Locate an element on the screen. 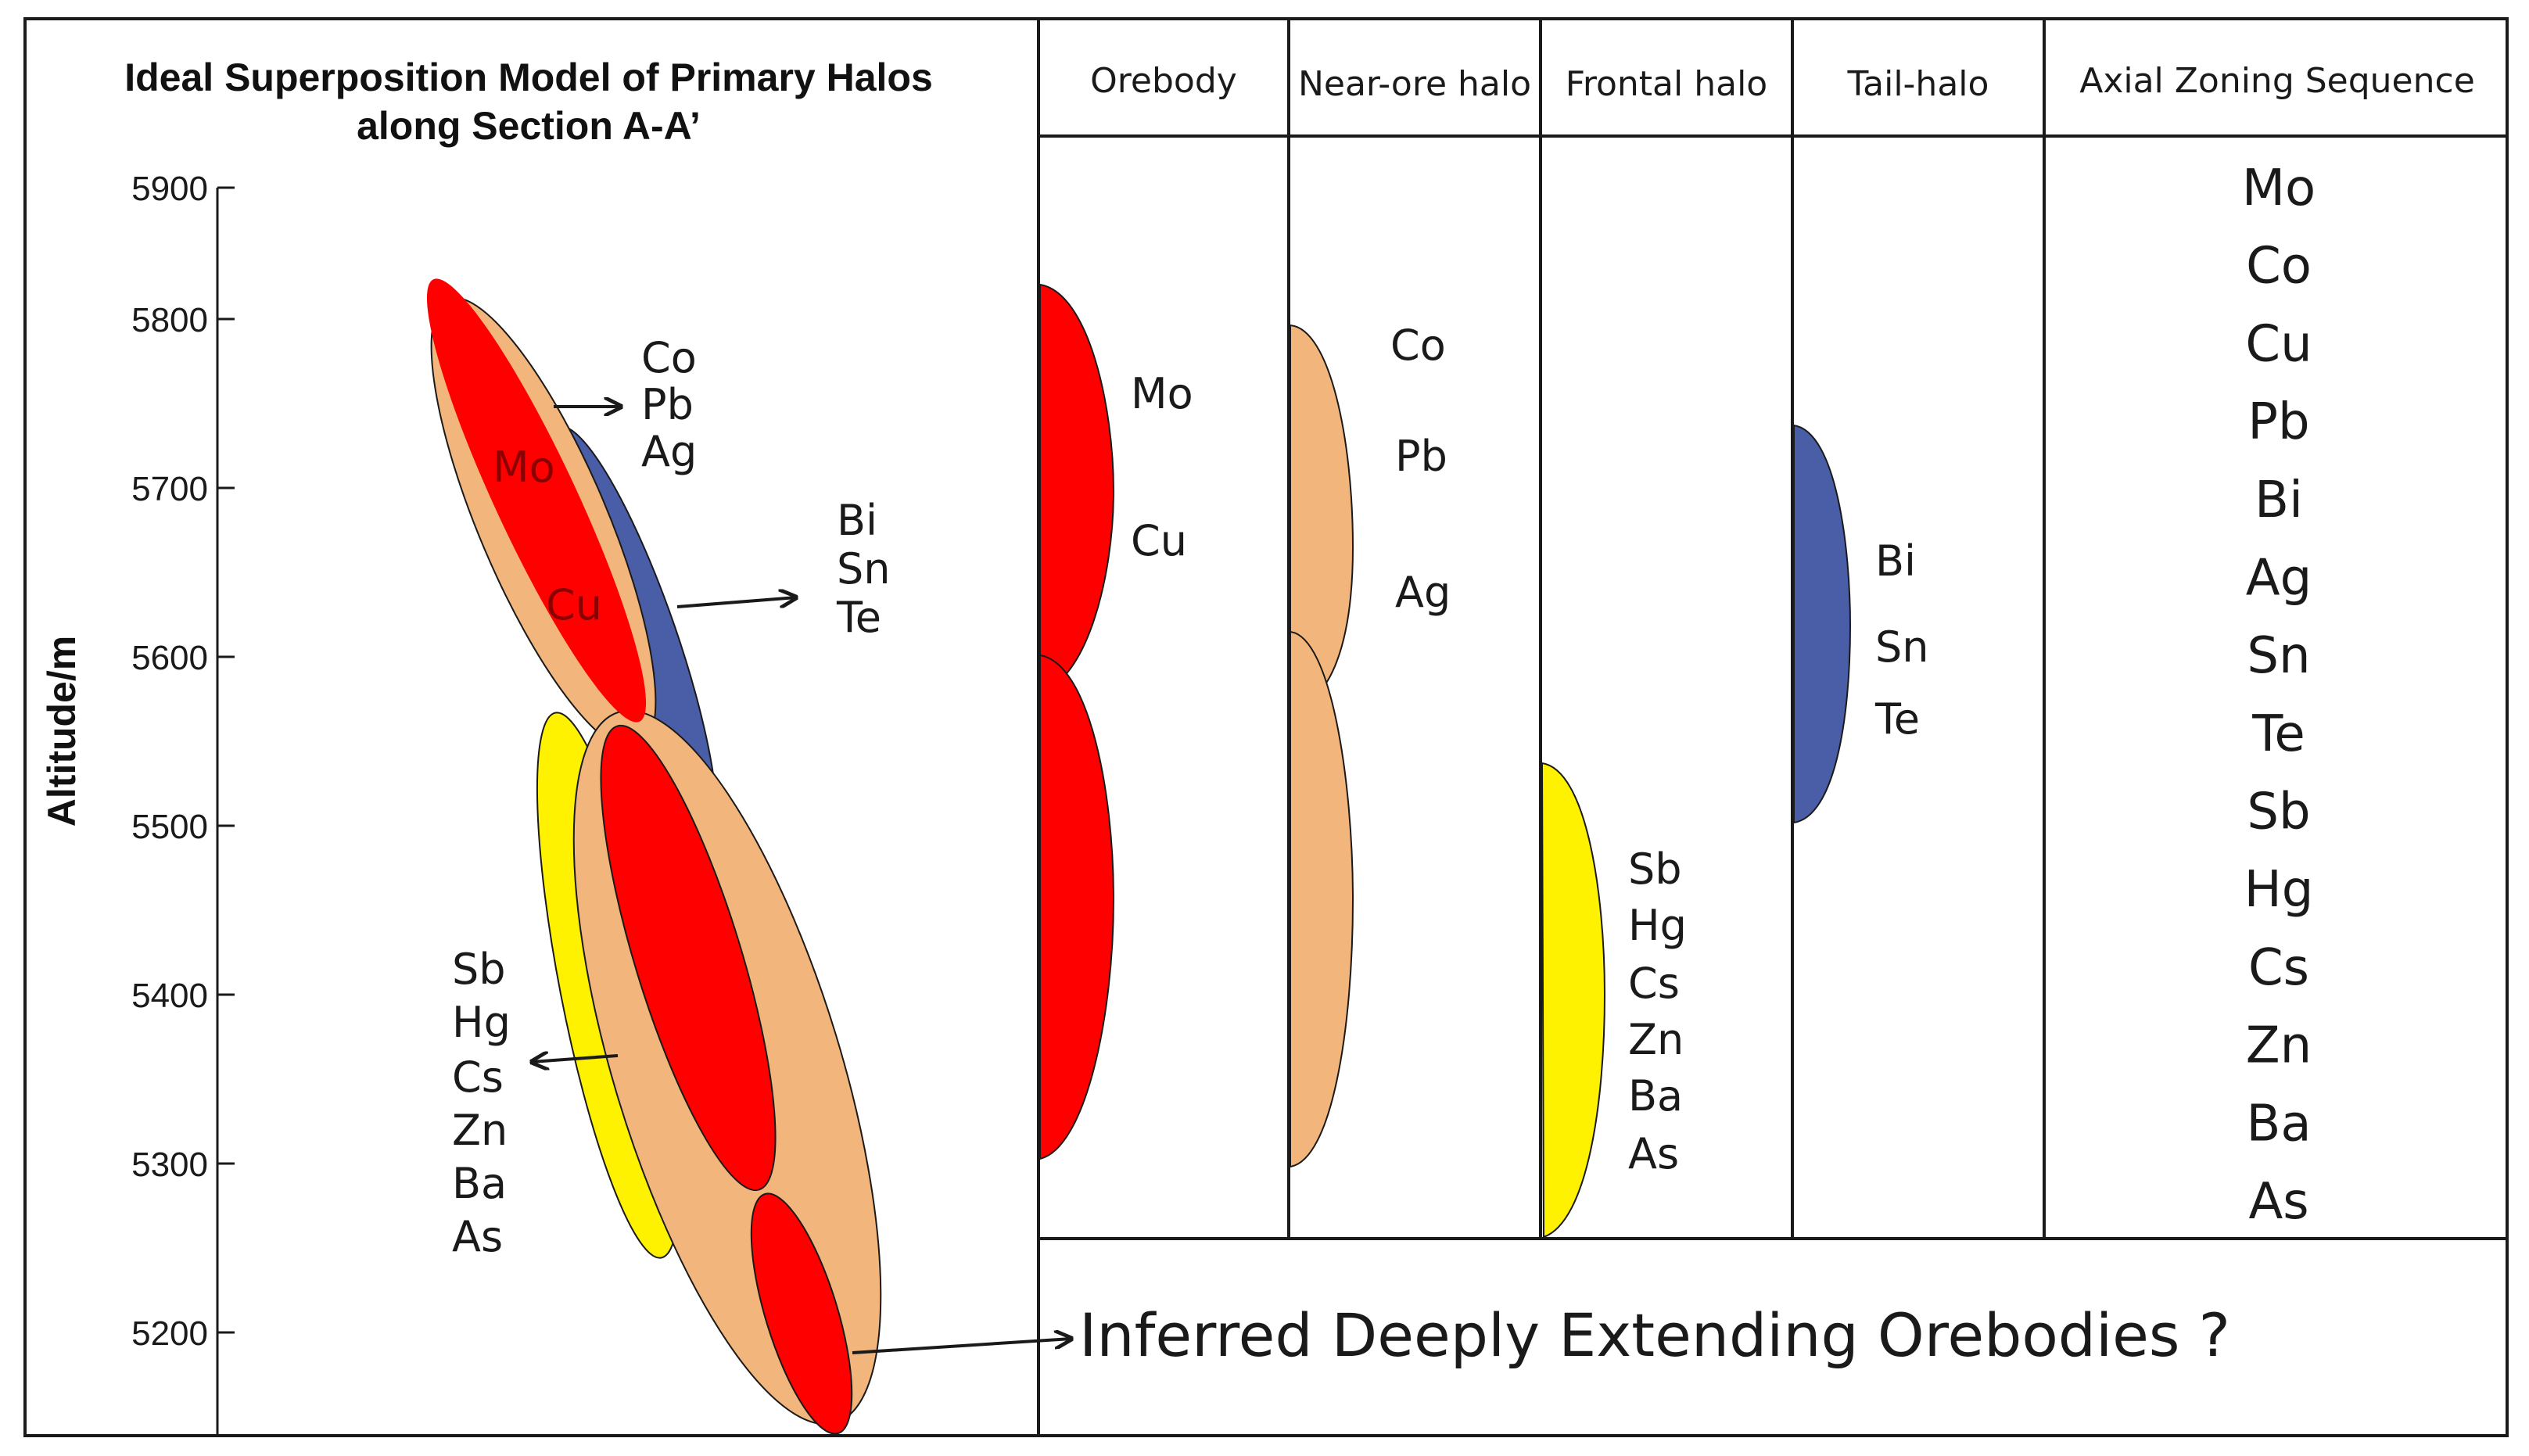  tick-label: 5400 is located at coordinates (170, 996).